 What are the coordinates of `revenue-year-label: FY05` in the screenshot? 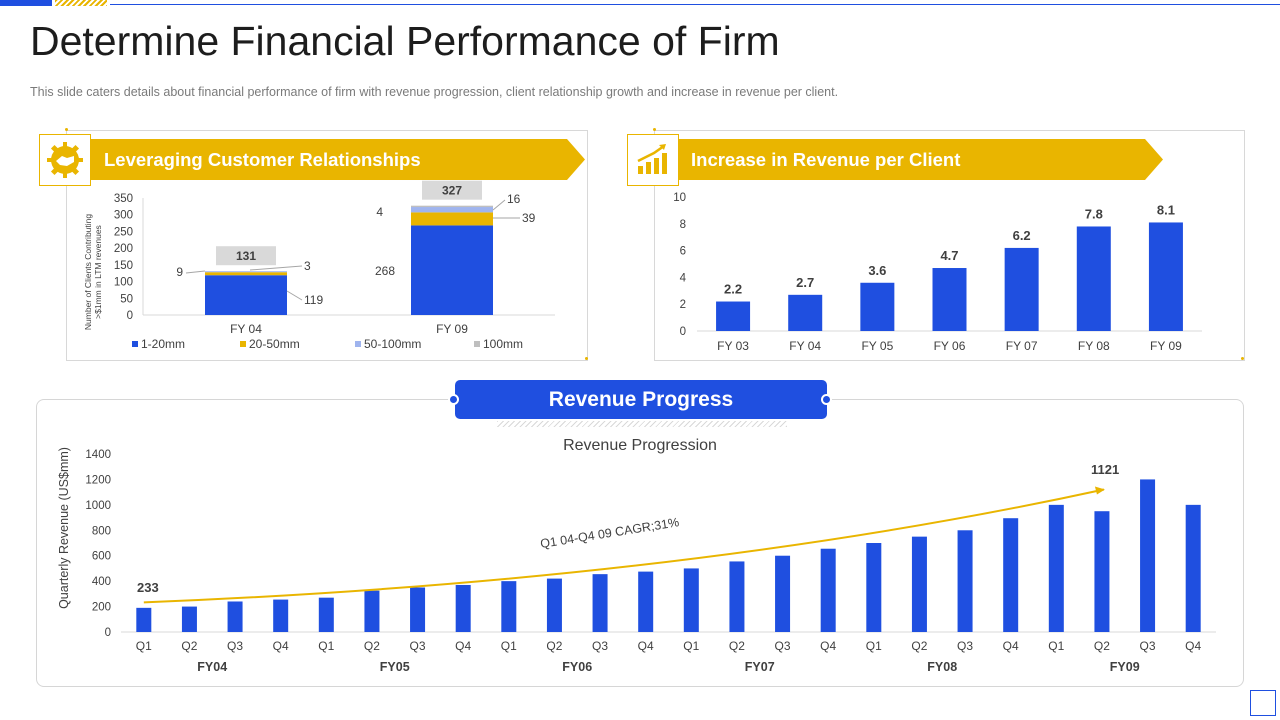 It's located at (395, 667).